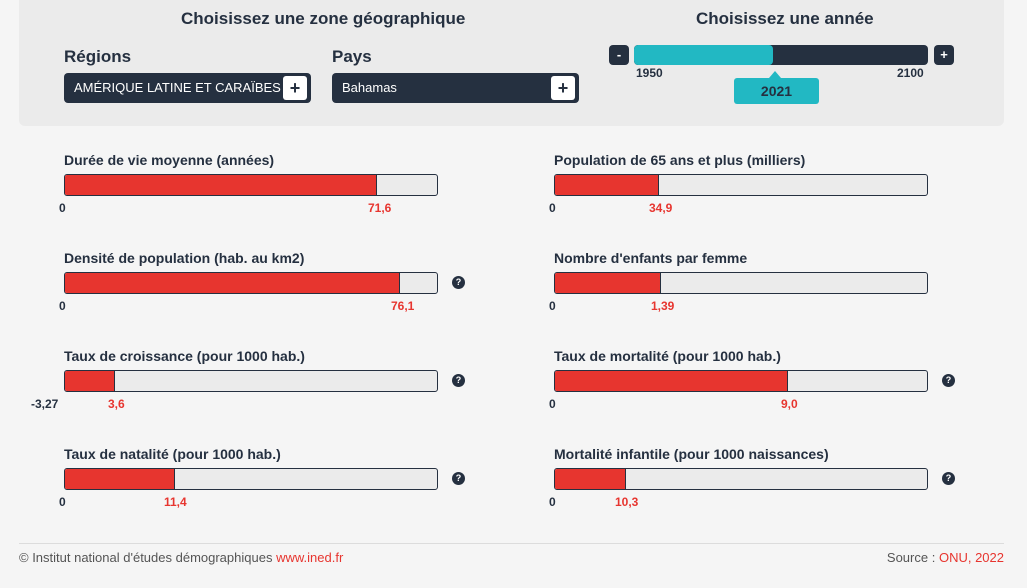 The image size is (1027, 588). What do you see at coordinates (663, 306) in the screenshot?
I see `indicator-value-label: 1,39` at bounding box center [663, 306].